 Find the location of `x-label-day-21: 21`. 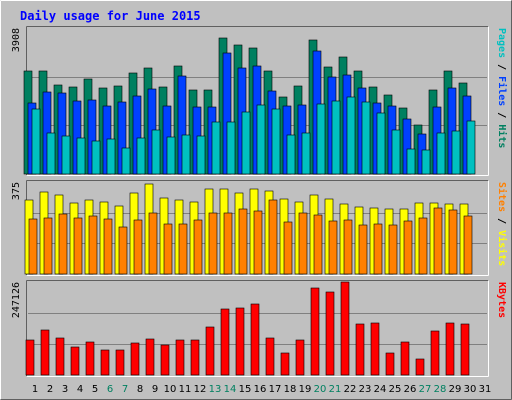

x-label-day-21: 21 is located at coordinates (335, 389).